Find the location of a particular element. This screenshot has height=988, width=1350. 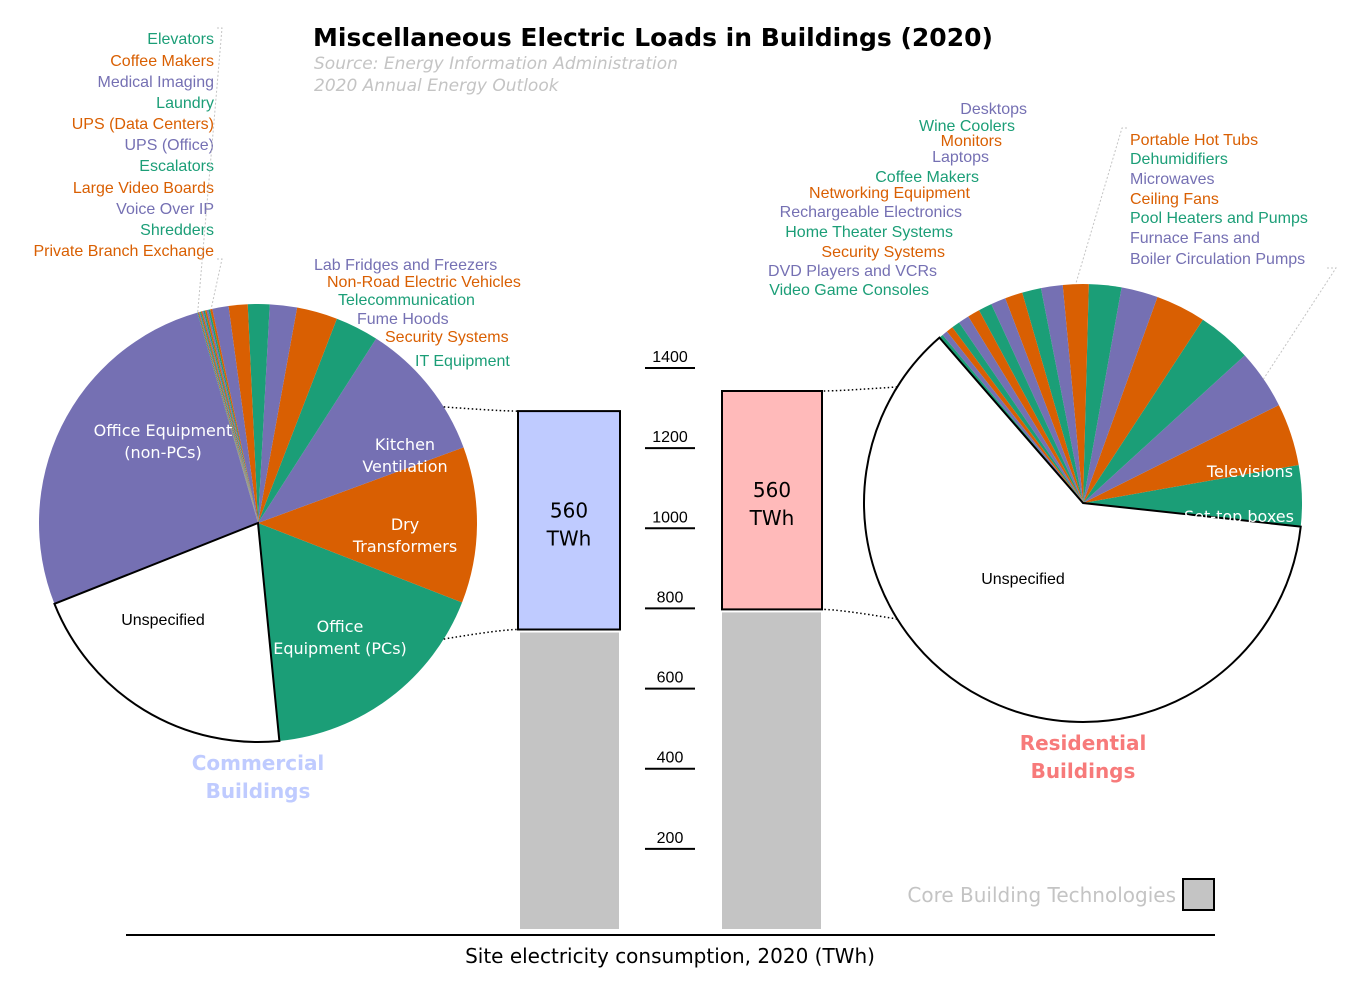

slice-label-dehumidifiers: Dehumidifiers is located at coordinates (1179, 159).